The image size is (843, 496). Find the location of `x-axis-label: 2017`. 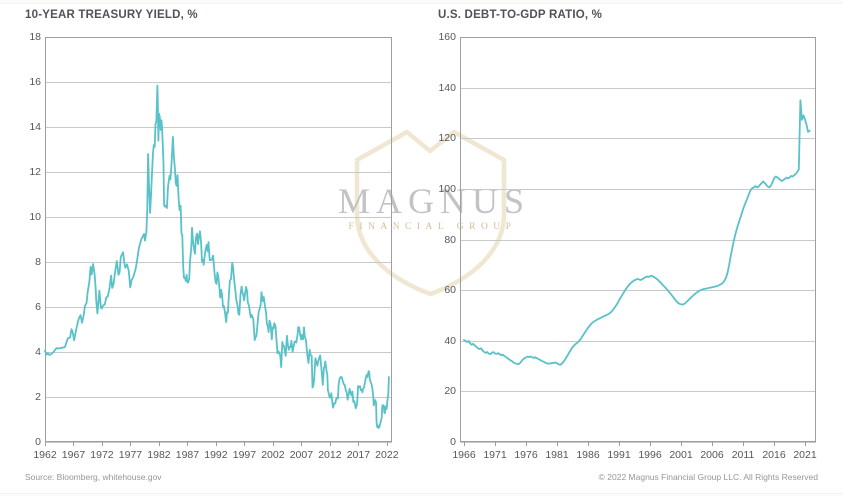

x-axis-label: 2017 is located at coordinates (358, 455).